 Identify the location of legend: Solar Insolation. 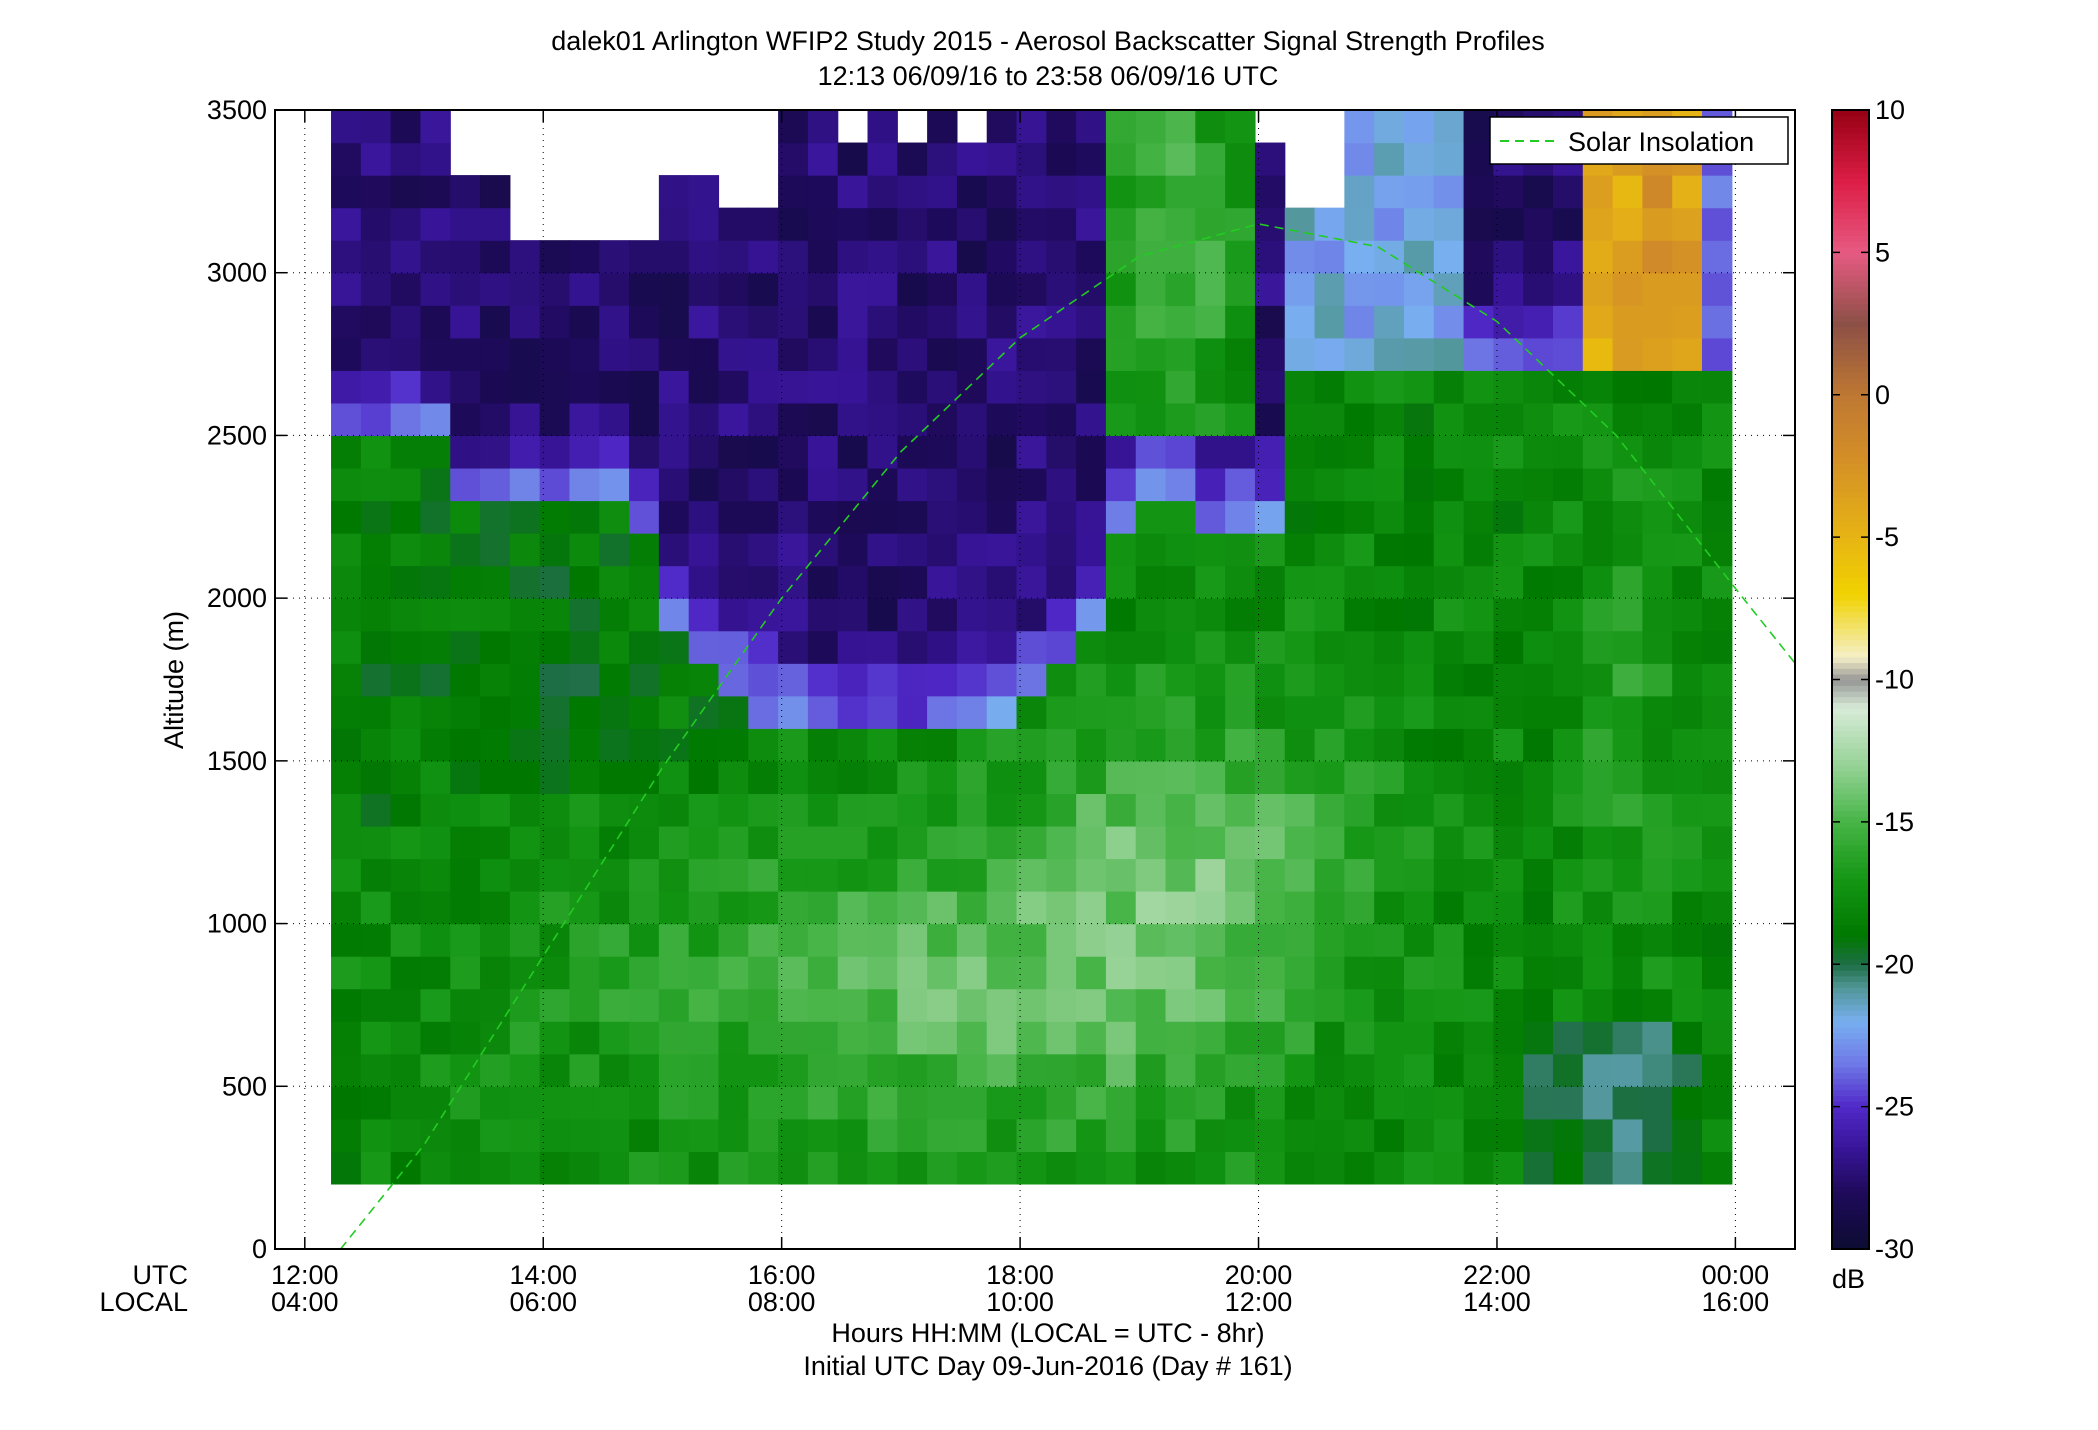
(1639, 140).